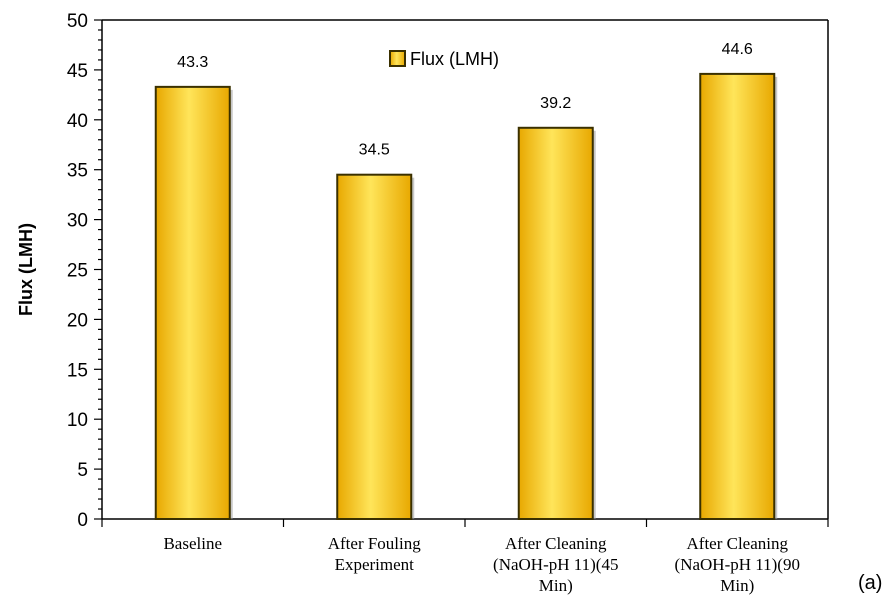 The height and width of the screenshot is (608, 893). What do you see at coordinates (375, 554) in the screenshot?
I see `x-tick-label: After Fouling Experiment` at bounding box center [375, 554].